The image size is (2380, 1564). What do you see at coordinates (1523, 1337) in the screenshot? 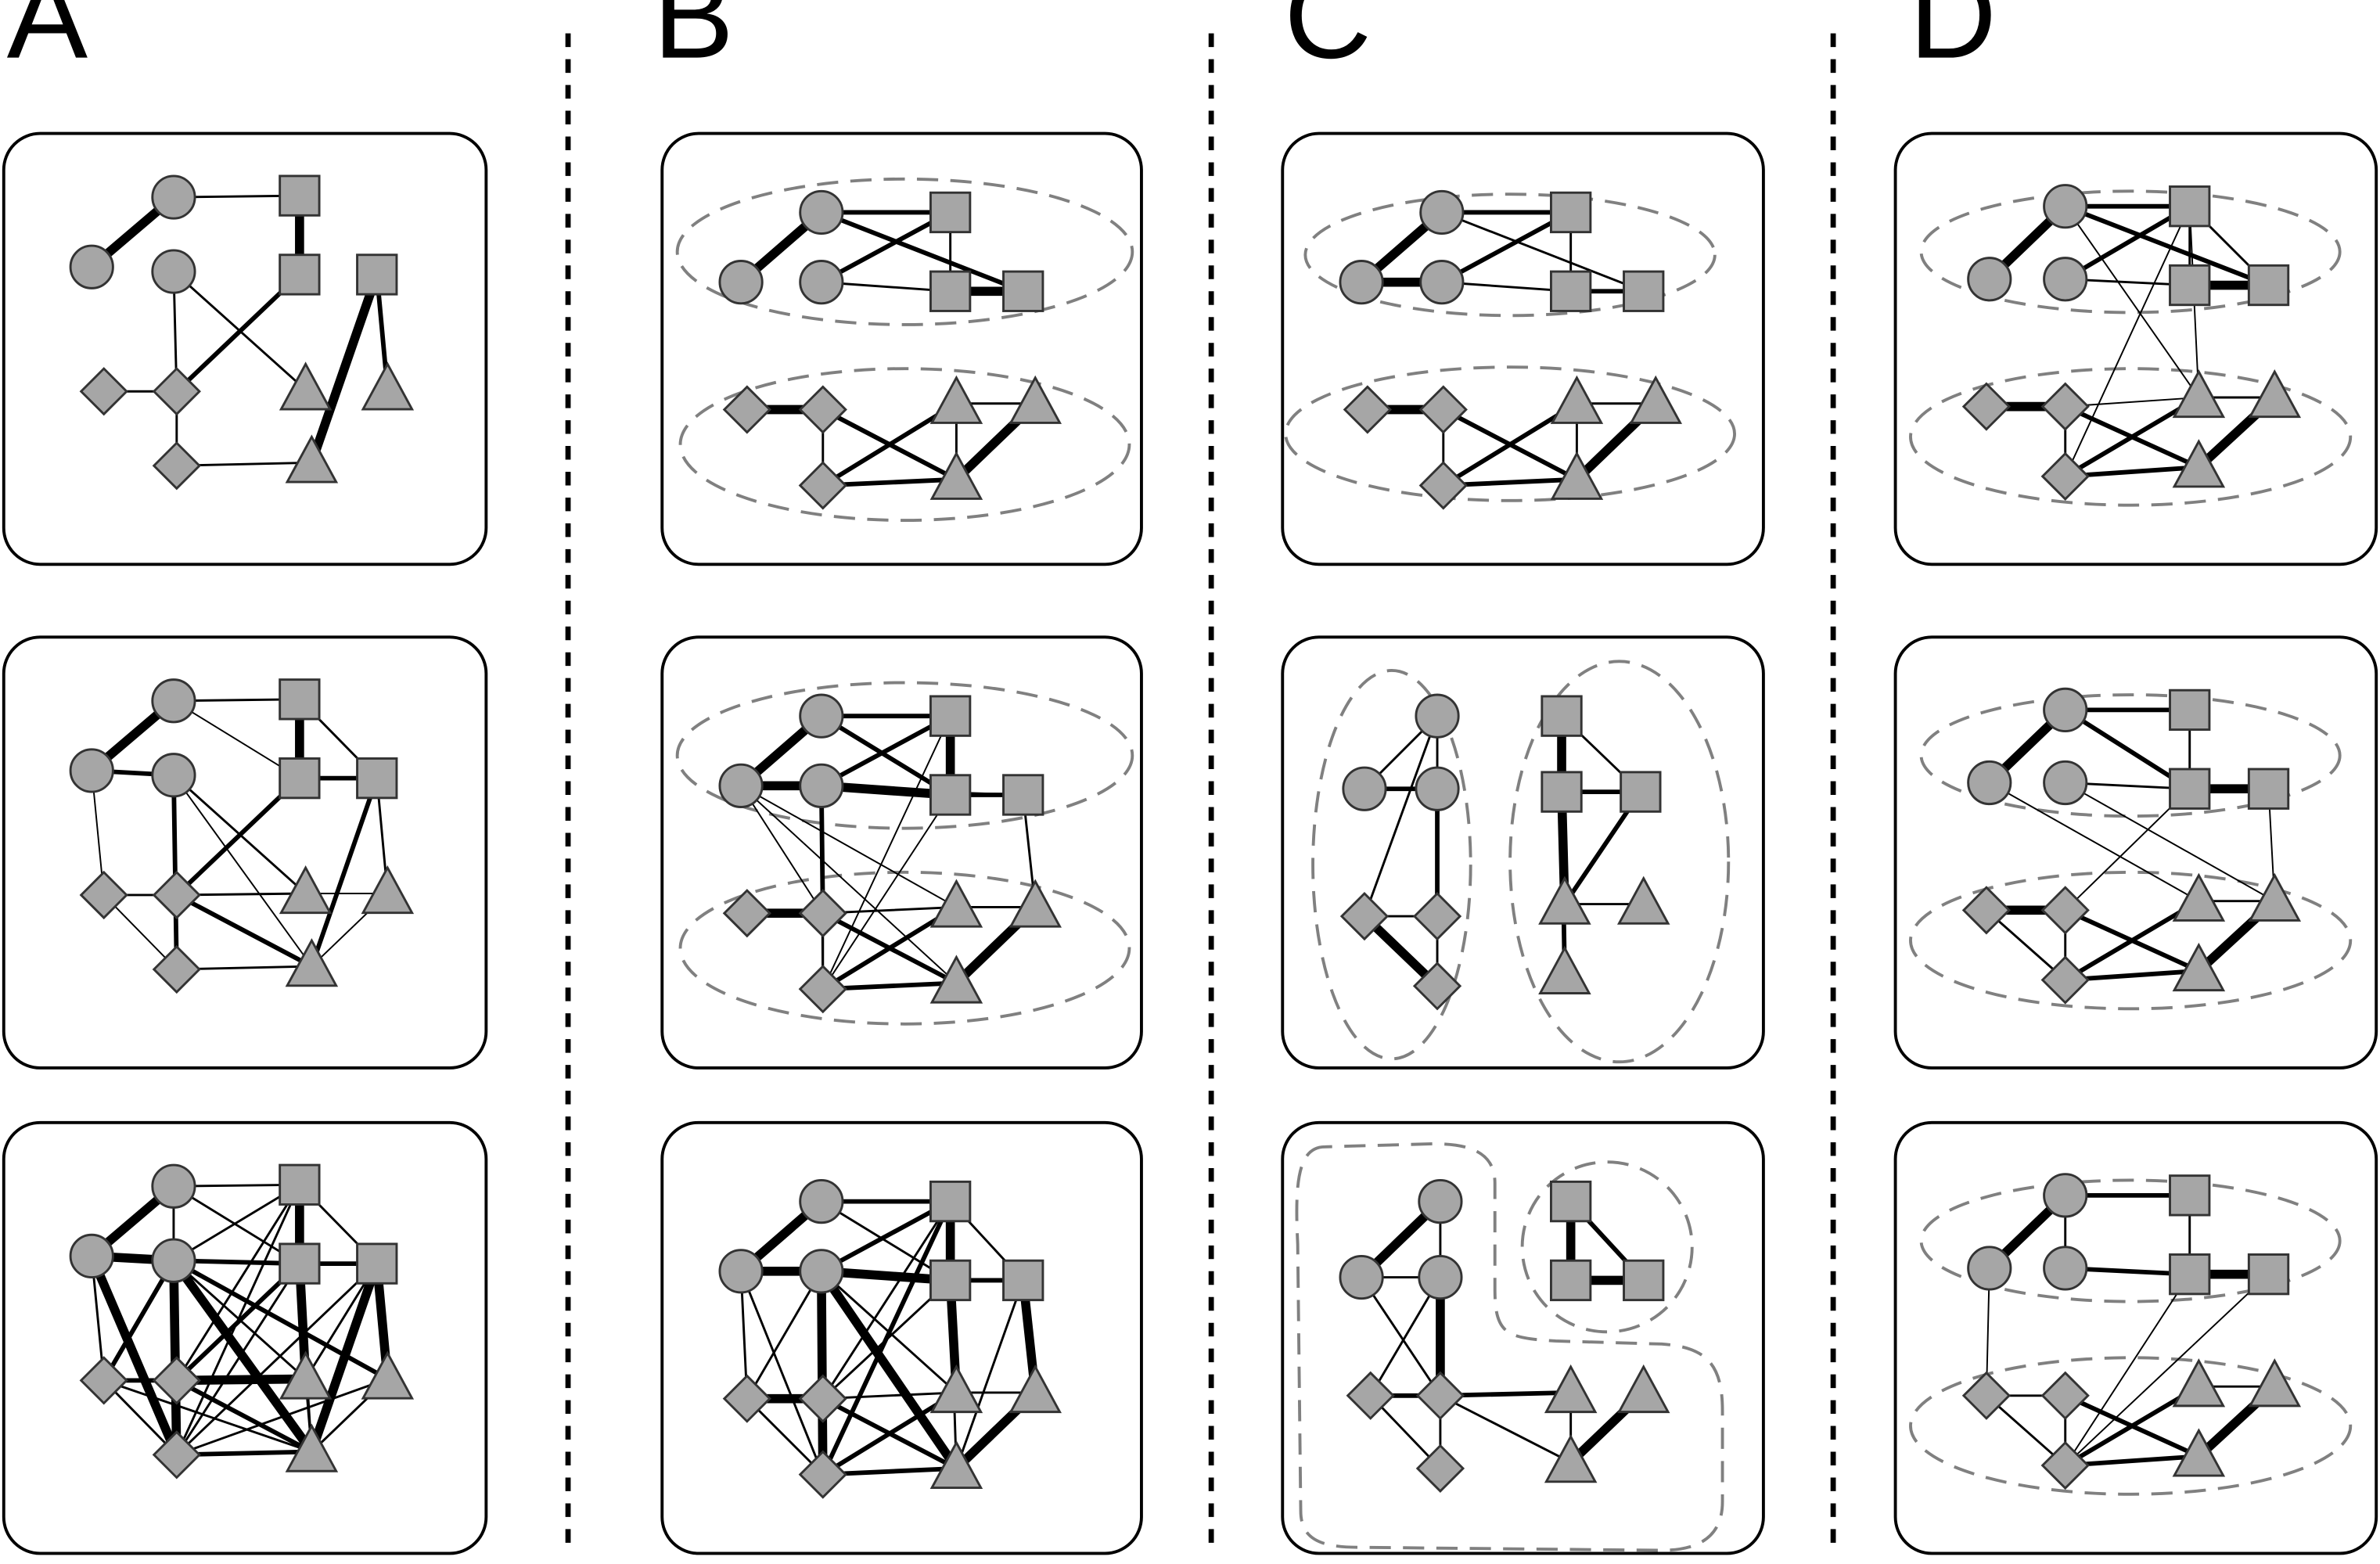
I see `network-panel-c3` at bounding box center [1523, 1337].